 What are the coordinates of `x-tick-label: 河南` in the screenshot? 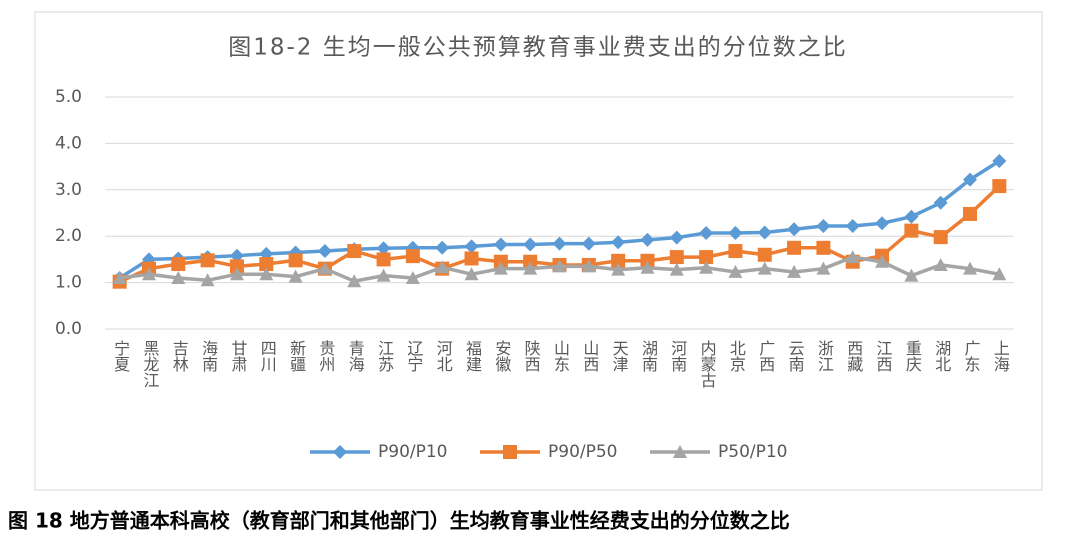 It's located at (677, 356).